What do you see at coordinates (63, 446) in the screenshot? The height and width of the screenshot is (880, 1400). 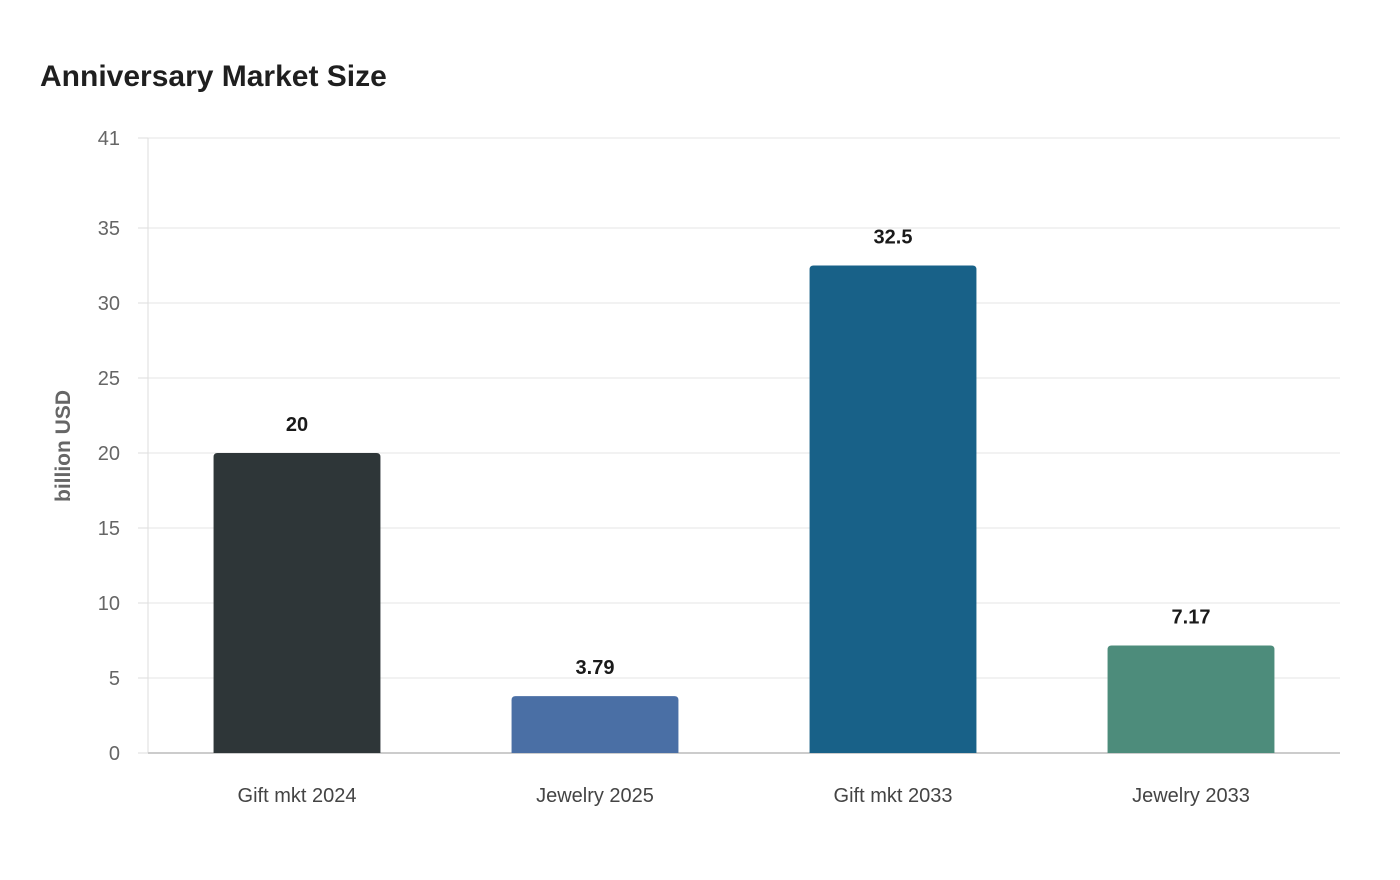 I see `y-axis-title: billion USD` at bounding box center [63, 446].